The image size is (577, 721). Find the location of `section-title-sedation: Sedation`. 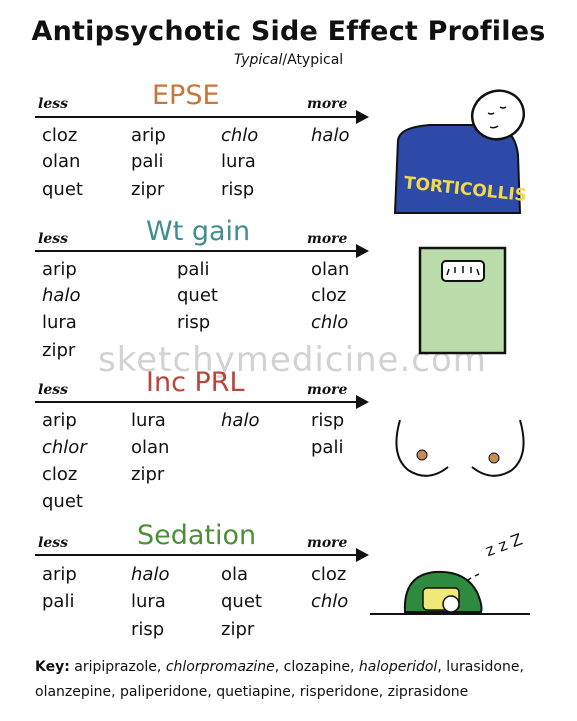

section-title-sedation: Sedation is located at coordinates (197, 535).